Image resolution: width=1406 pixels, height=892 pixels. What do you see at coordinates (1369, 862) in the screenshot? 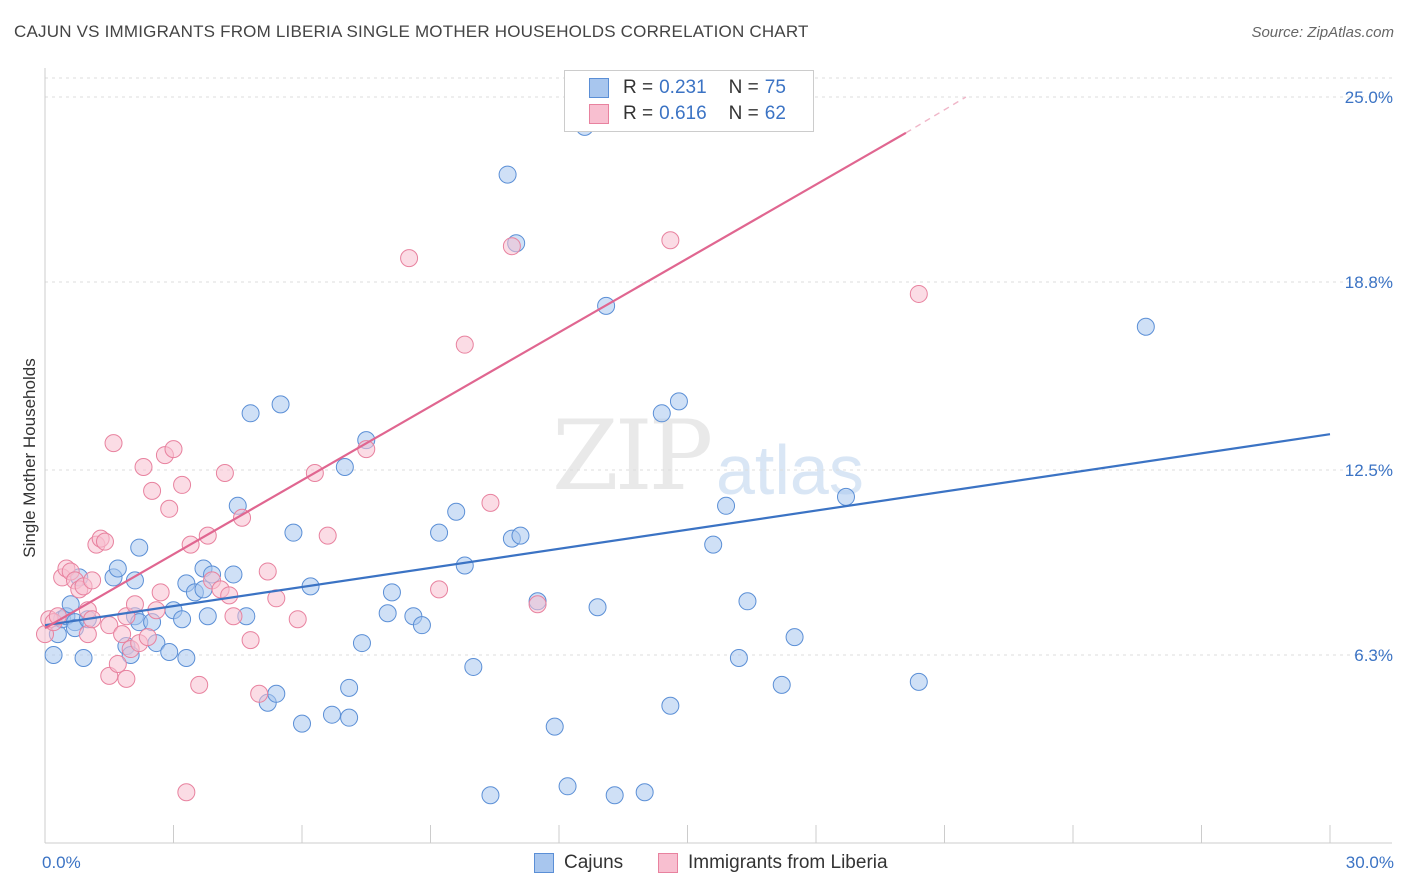
I see `x-tick-max: 30.0%` at bounding box center [1369, 862].